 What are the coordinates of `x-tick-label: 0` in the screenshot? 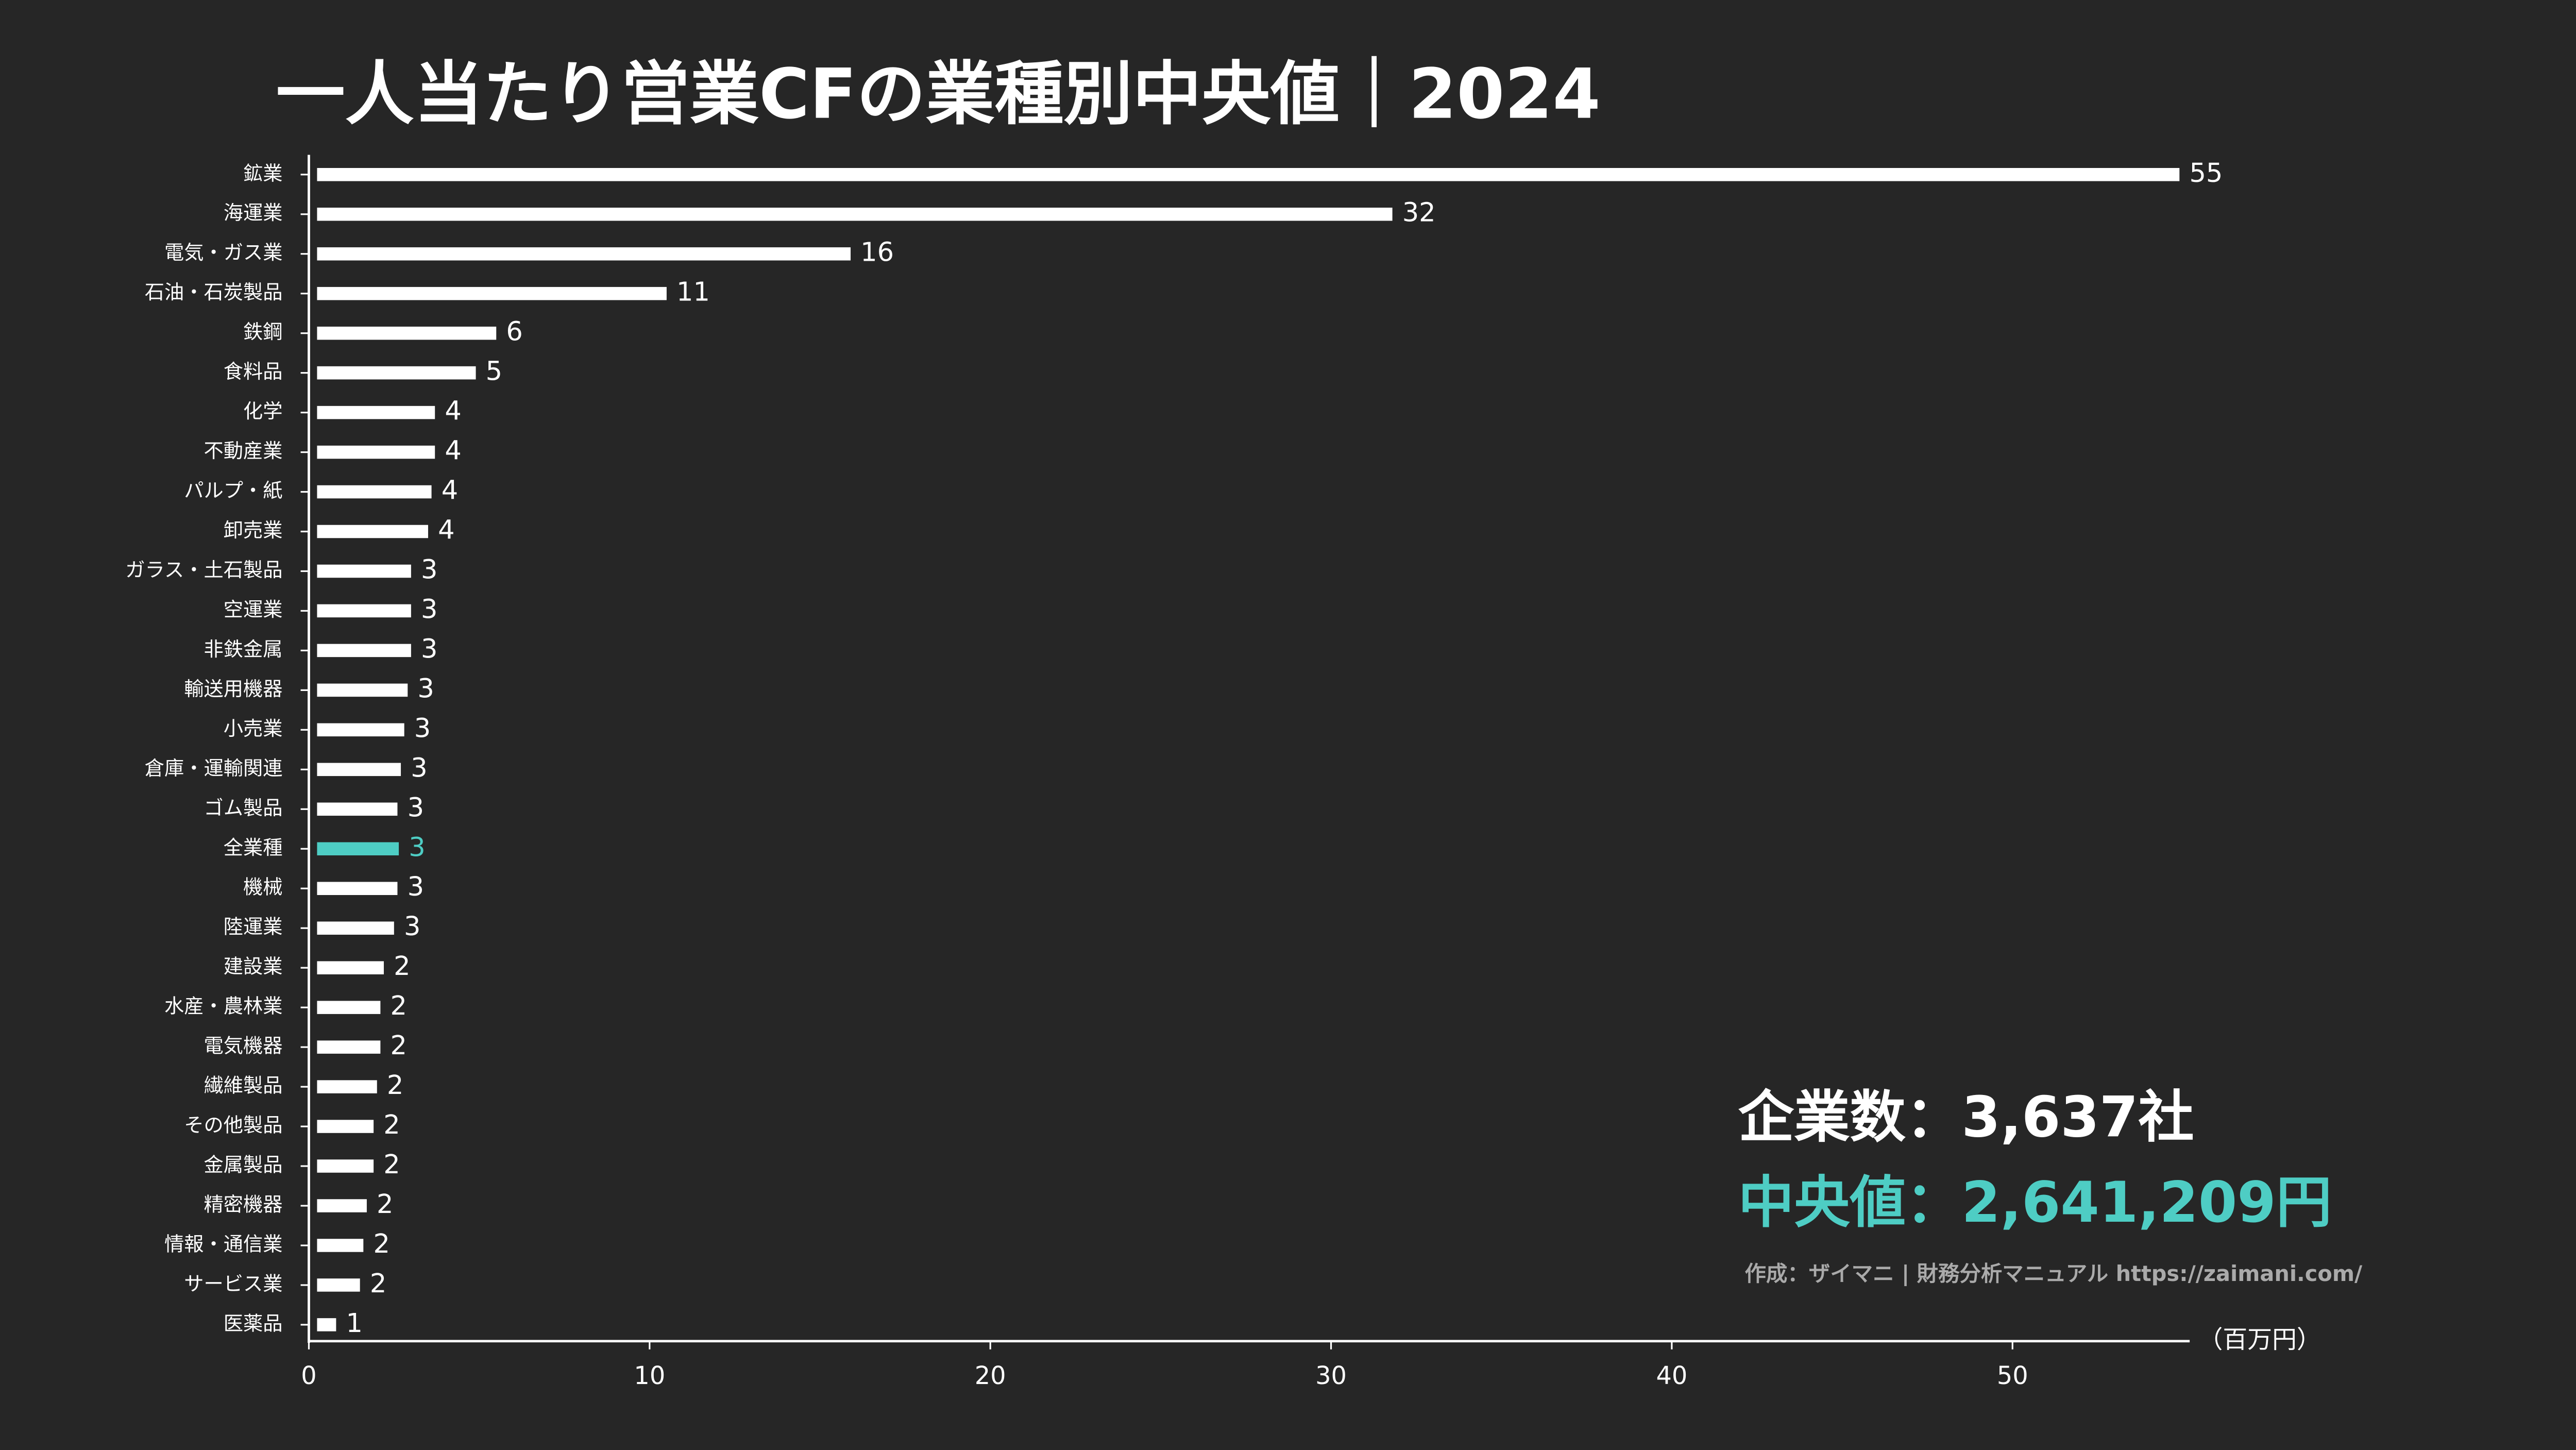 It's located at (308, 1376).